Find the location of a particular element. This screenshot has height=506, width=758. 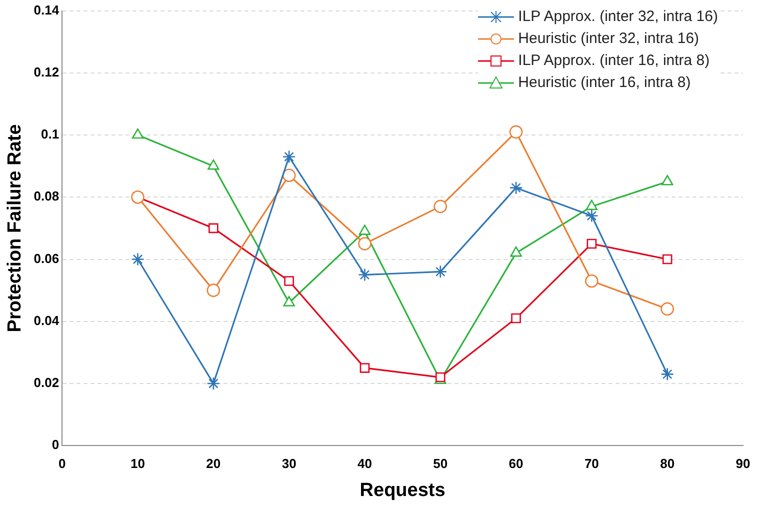

y-tick-label: 0 is located at coordinates (56, 444).